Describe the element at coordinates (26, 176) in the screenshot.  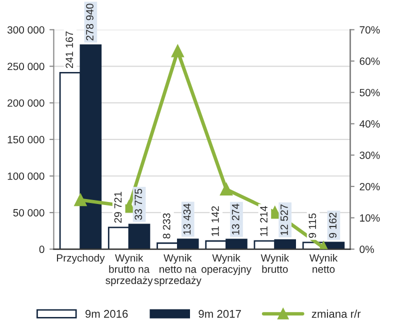
I see `y-tick-label: 100 000` at that location.